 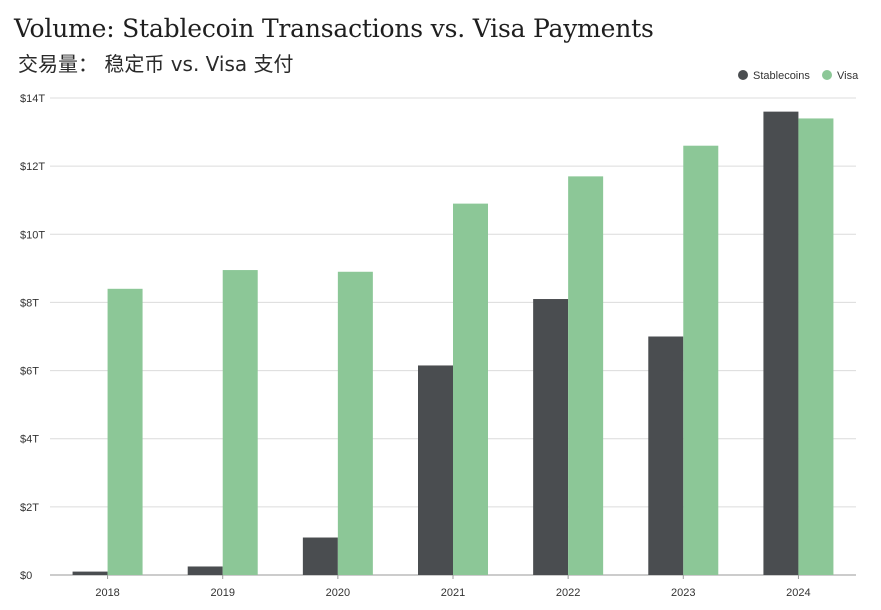 What do you see at coordinates (338, 593) in the screenshot?
I see `x-tick-label: 2020` at bounding box center [338, 593].